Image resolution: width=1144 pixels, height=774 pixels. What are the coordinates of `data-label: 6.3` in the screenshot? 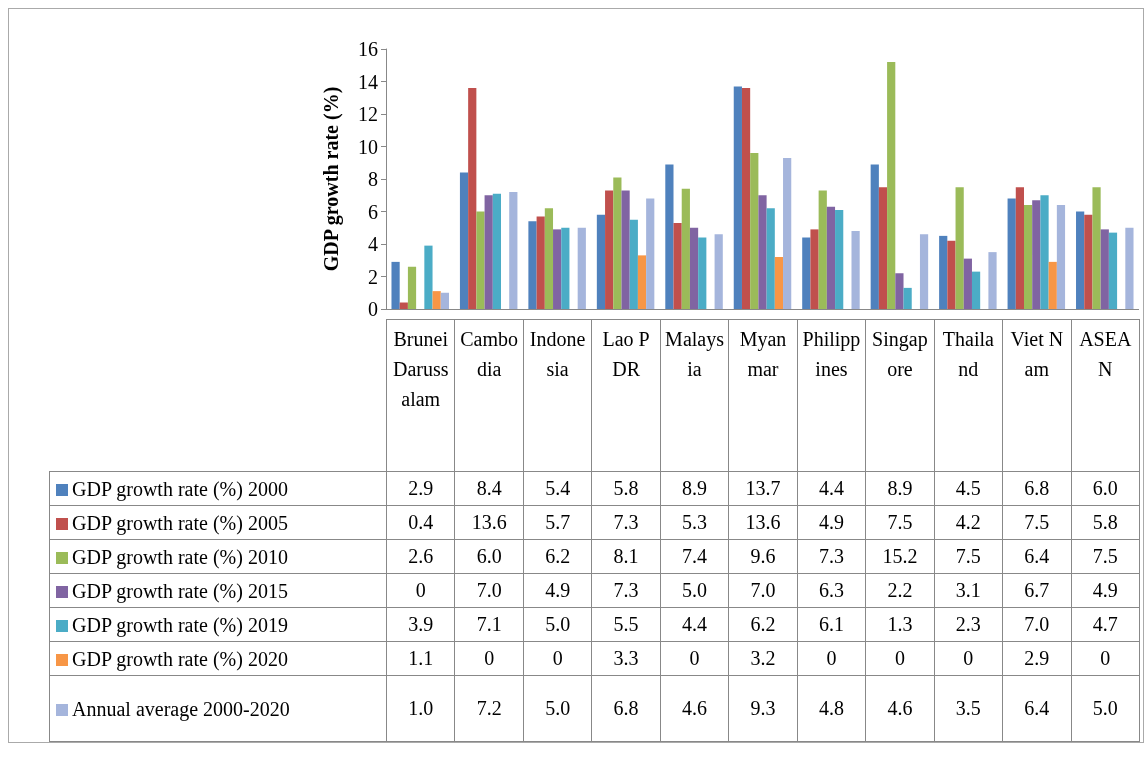 It's located at (831, 590).